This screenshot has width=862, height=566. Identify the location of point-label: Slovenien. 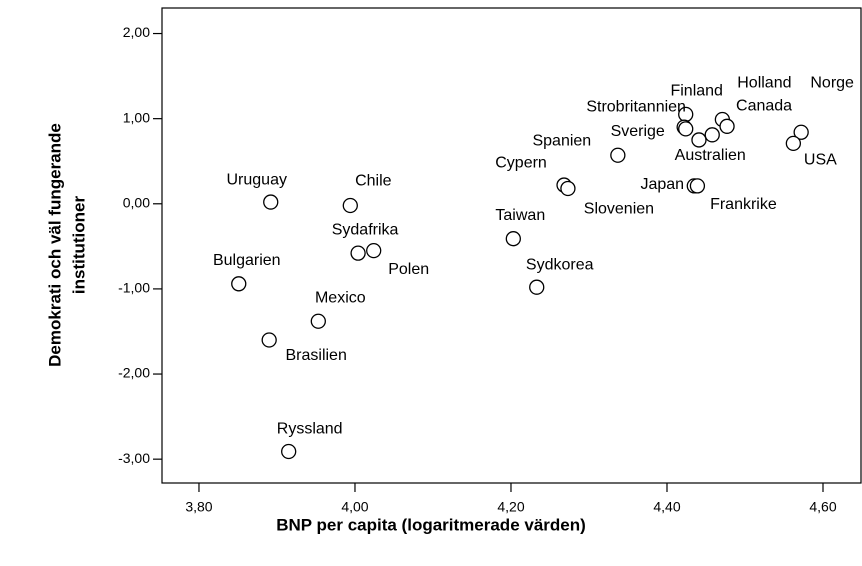
(619, 209).